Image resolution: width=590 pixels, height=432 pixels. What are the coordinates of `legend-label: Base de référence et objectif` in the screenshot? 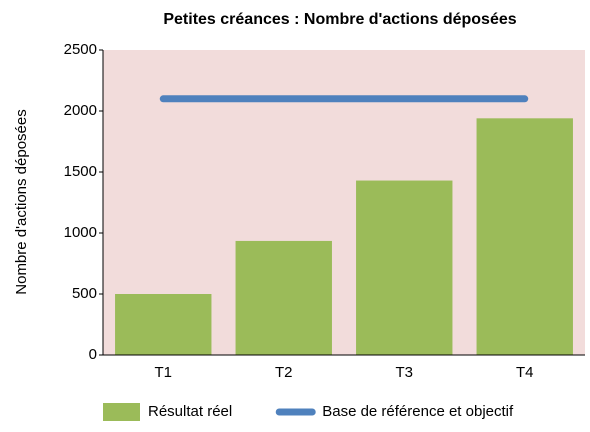 It's located at (418, 411).